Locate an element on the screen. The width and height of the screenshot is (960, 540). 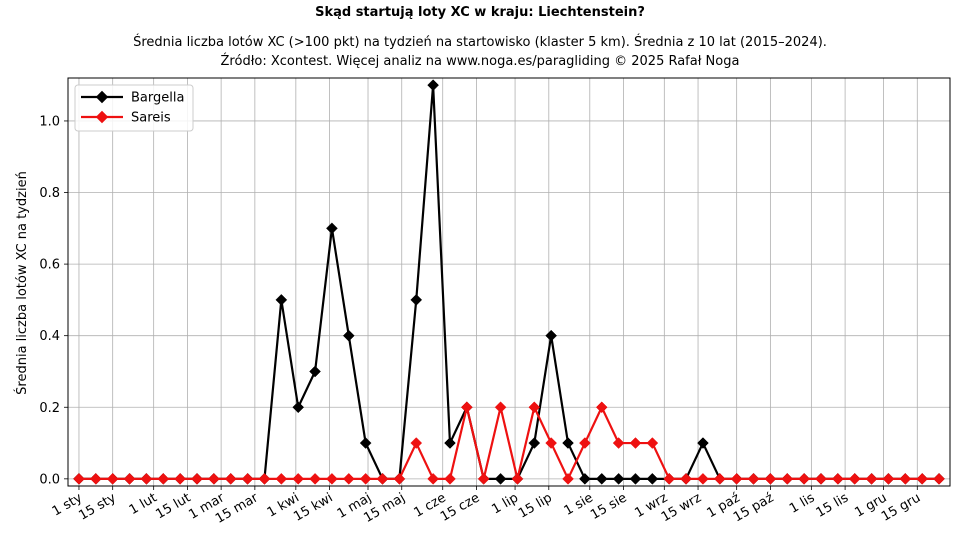
x-tick-label: 15 cze is located at coordinates (460, 507).